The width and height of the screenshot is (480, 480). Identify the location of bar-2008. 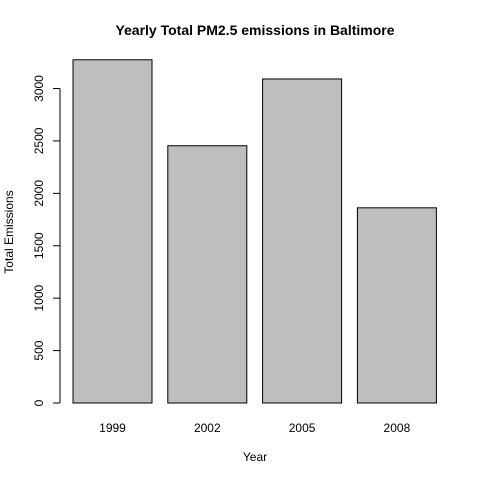
(396, 305).